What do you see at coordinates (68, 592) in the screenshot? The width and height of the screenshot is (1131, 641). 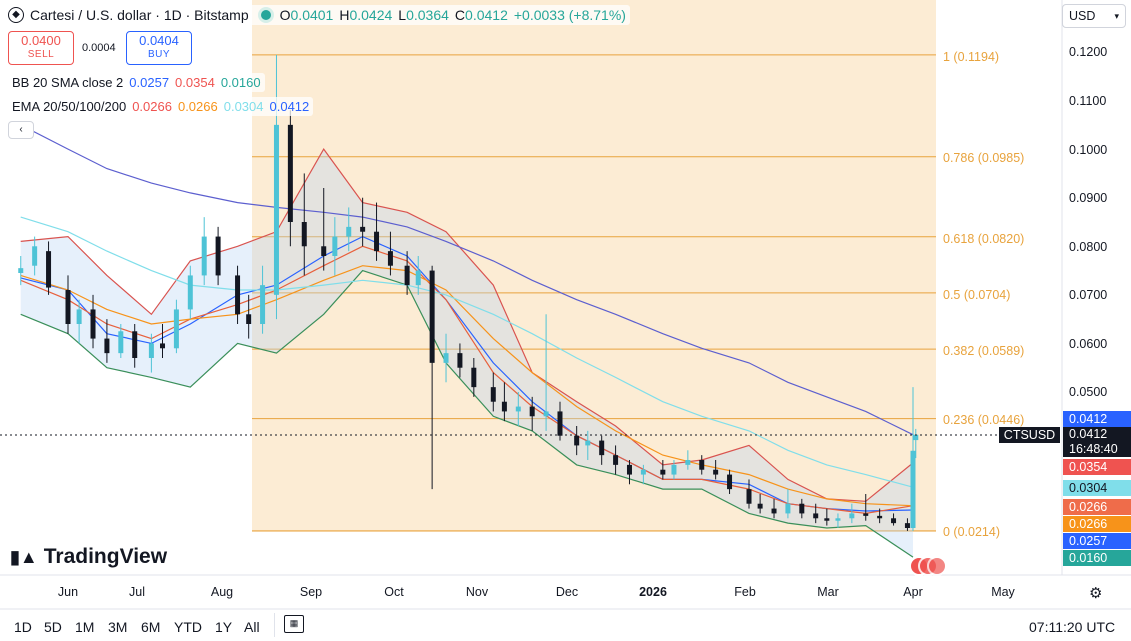 I see `time-axis-label: Jun` at bounding box center [68, 592].